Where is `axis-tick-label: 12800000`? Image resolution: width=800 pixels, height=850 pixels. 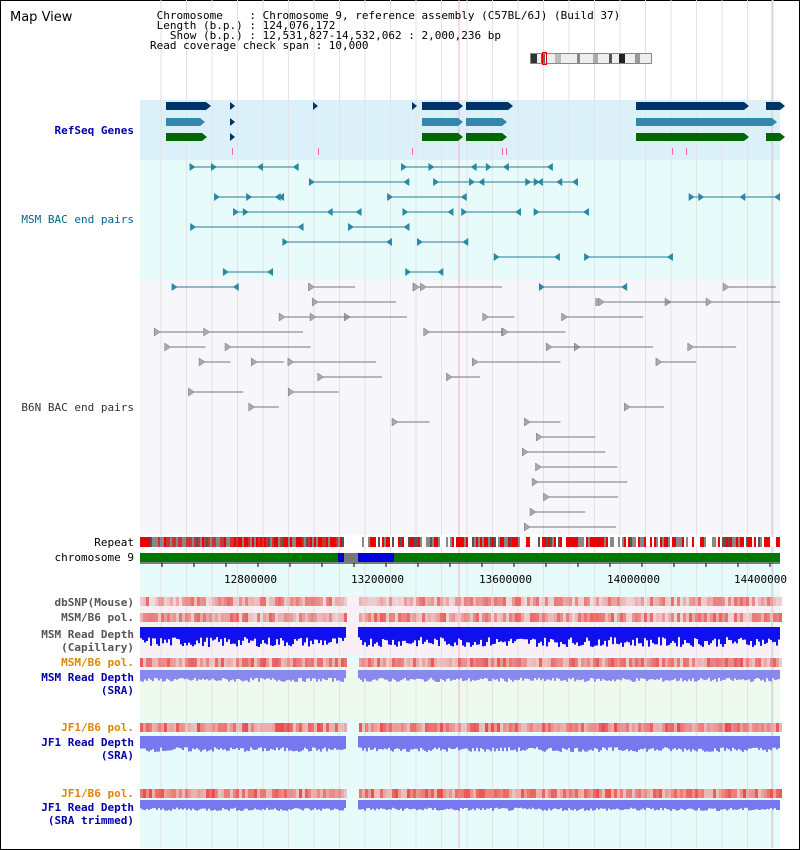
axis-tick-label: 12800000 is located at coordinates (250, 579).